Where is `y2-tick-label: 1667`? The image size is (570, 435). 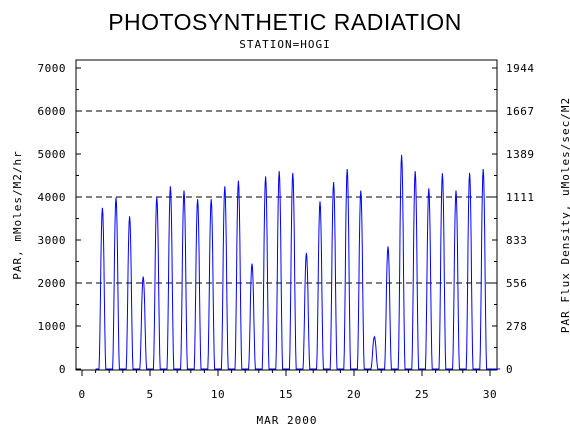 y2-tick-label: 1667 is located at coordinates (520, 111).